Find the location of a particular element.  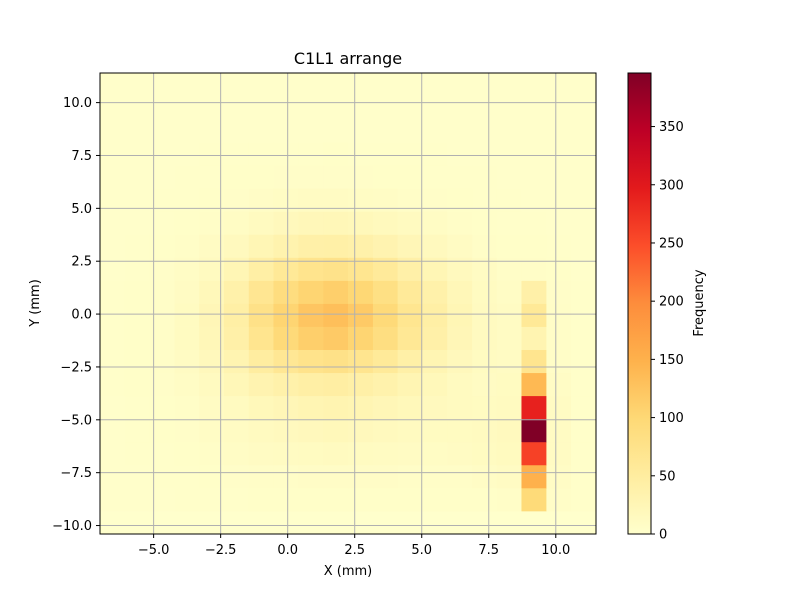

colorbar-tick-label: 50 is located at coordinates (667, 476).